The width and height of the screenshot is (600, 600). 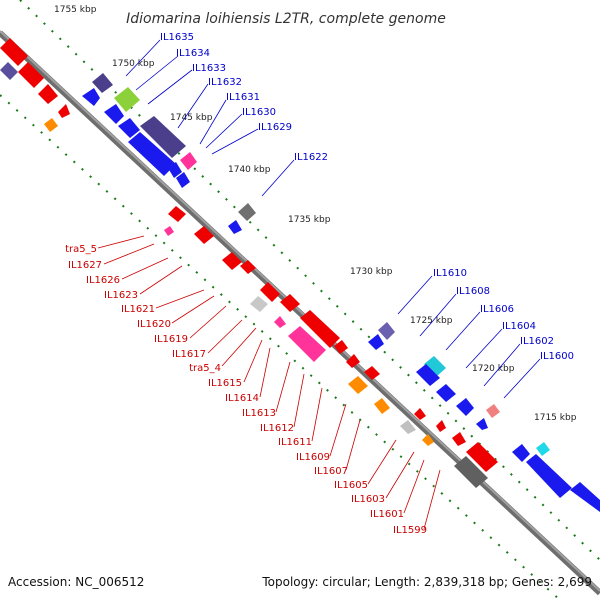 I want to click on label-IL1613: IL1613, so click(x=259, y=413).